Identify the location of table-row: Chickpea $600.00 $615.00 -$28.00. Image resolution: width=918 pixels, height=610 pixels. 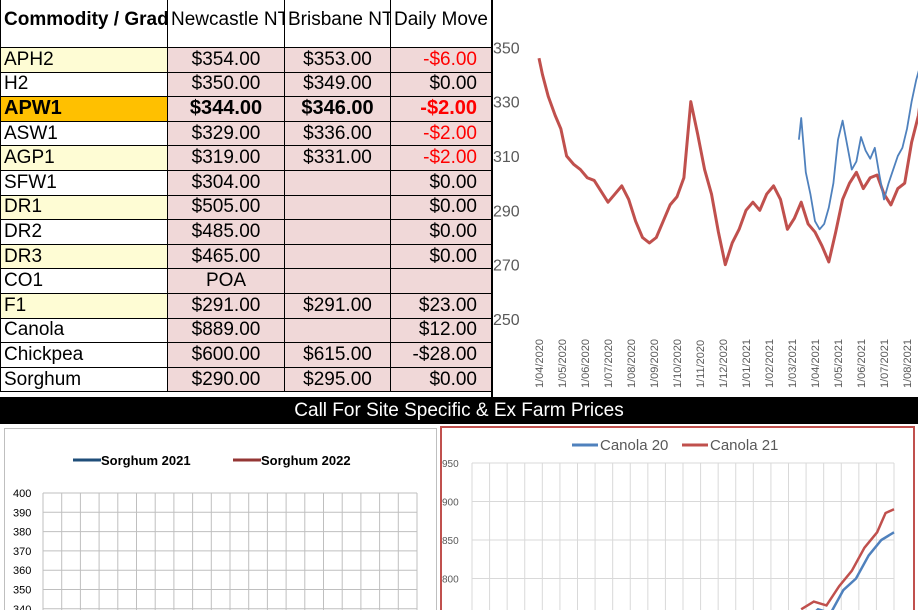
(246, 355).